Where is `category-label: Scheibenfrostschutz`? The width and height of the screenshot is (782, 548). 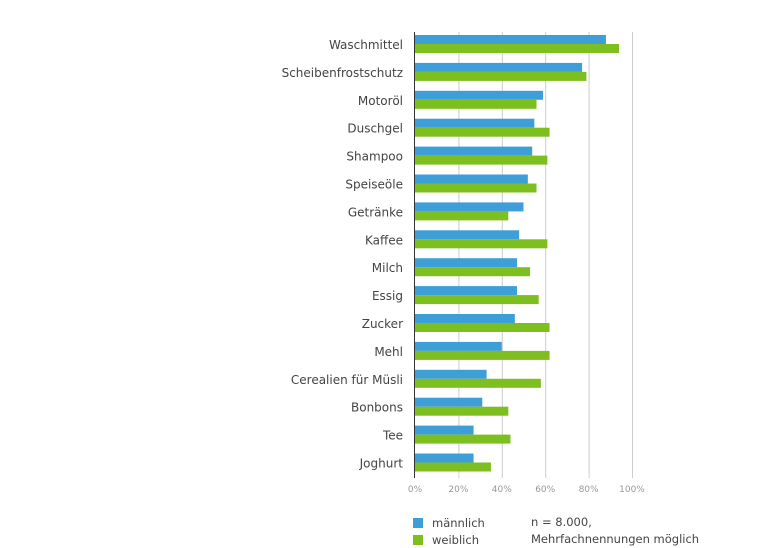
category-label: Scheibenfrostschutz is located at coordinates (342, 73).